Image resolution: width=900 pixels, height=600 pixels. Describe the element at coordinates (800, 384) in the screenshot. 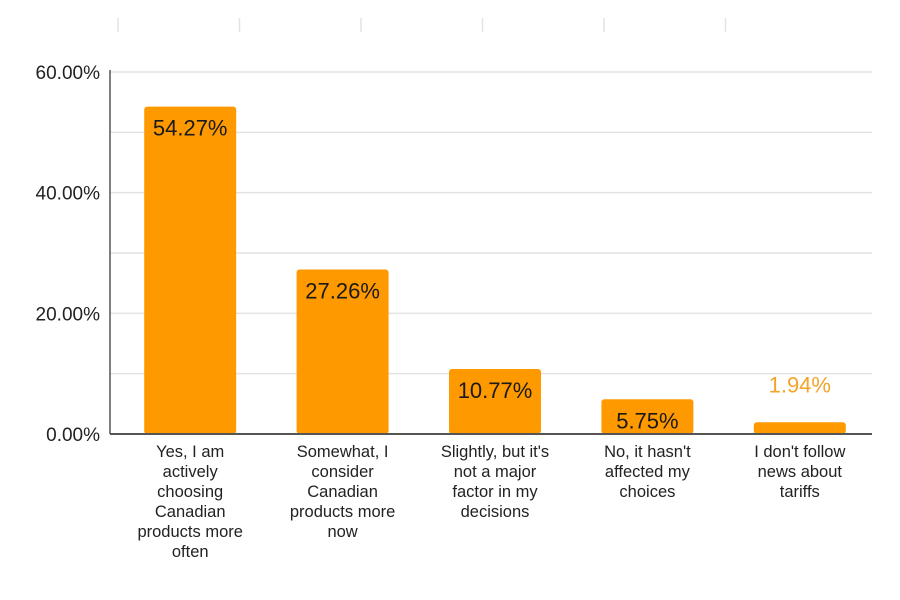

I see `data-label: 1.94%` at that location.